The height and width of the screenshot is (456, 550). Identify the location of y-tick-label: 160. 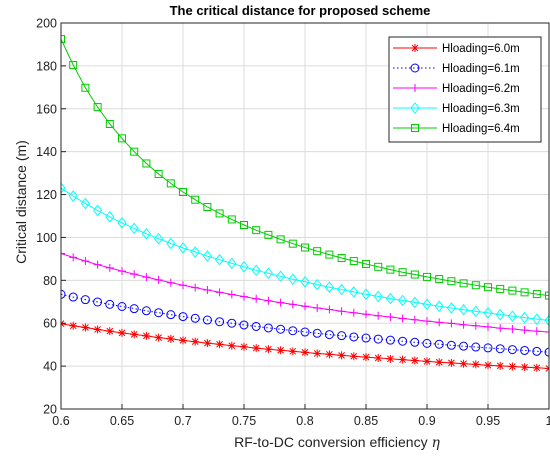
(46, 109).